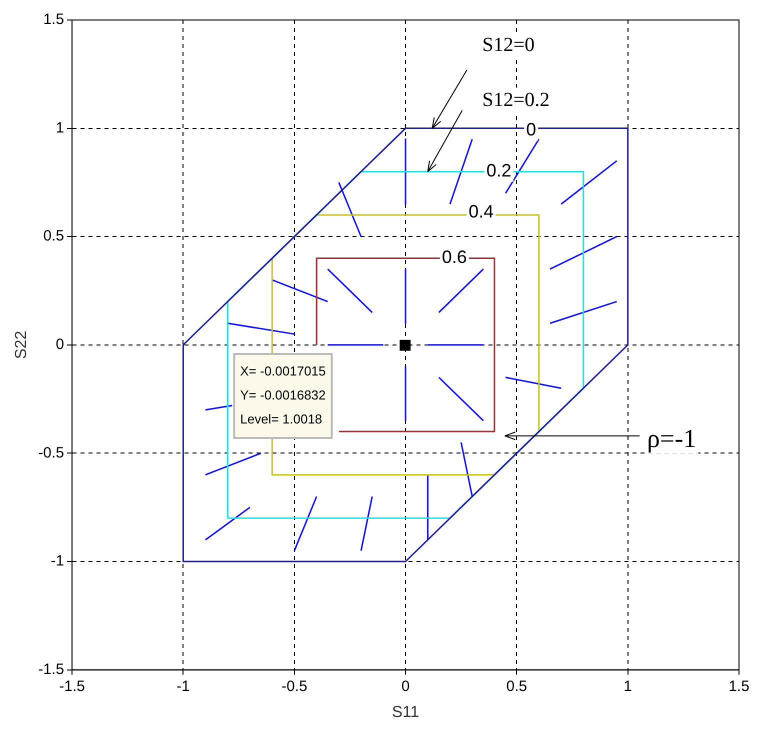 This screenshot has width=767, height=734. What do you see at coordinates (21, 345) in the screenshot?
I see `y-axis-title: S22` at bounding box center [21, 345].